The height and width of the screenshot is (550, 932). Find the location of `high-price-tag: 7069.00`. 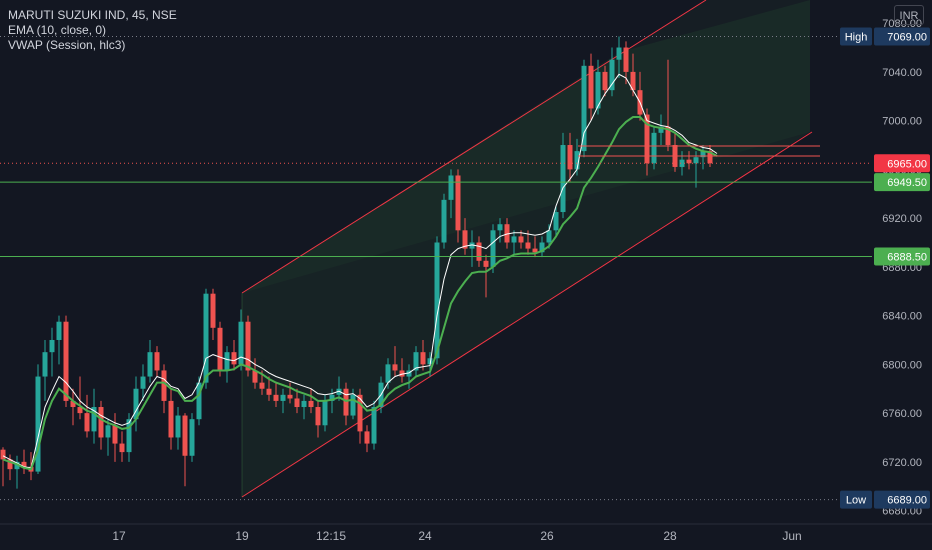

high-price-tag: 7069.00 is located at coordinates (907, 38).